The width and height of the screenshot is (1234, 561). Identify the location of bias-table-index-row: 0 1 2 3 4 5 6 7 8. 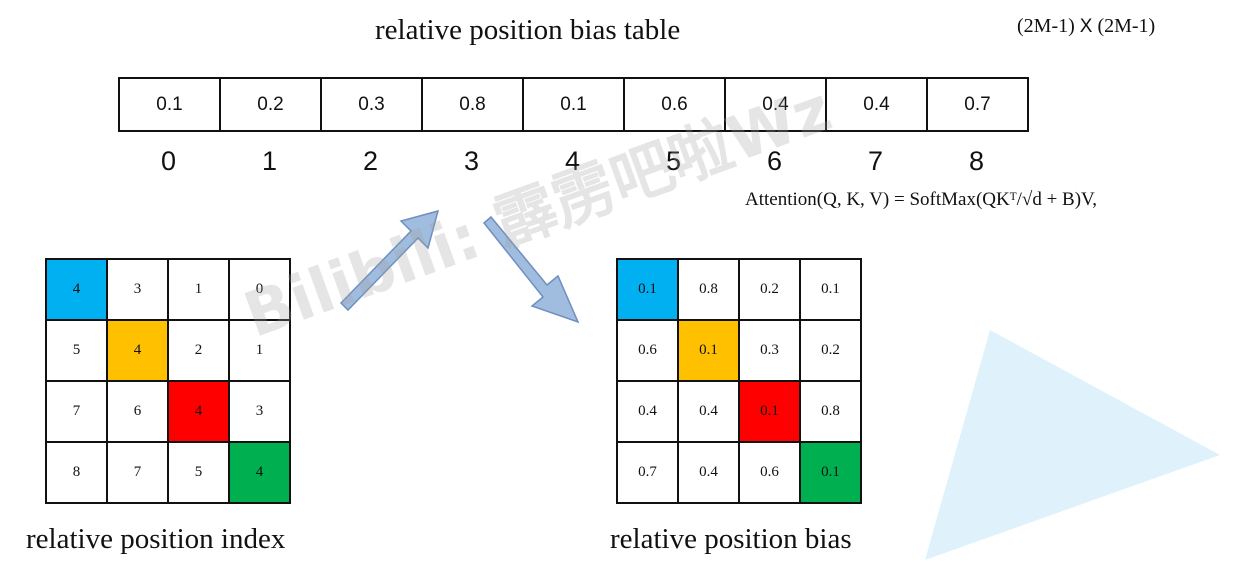
(572, 161).